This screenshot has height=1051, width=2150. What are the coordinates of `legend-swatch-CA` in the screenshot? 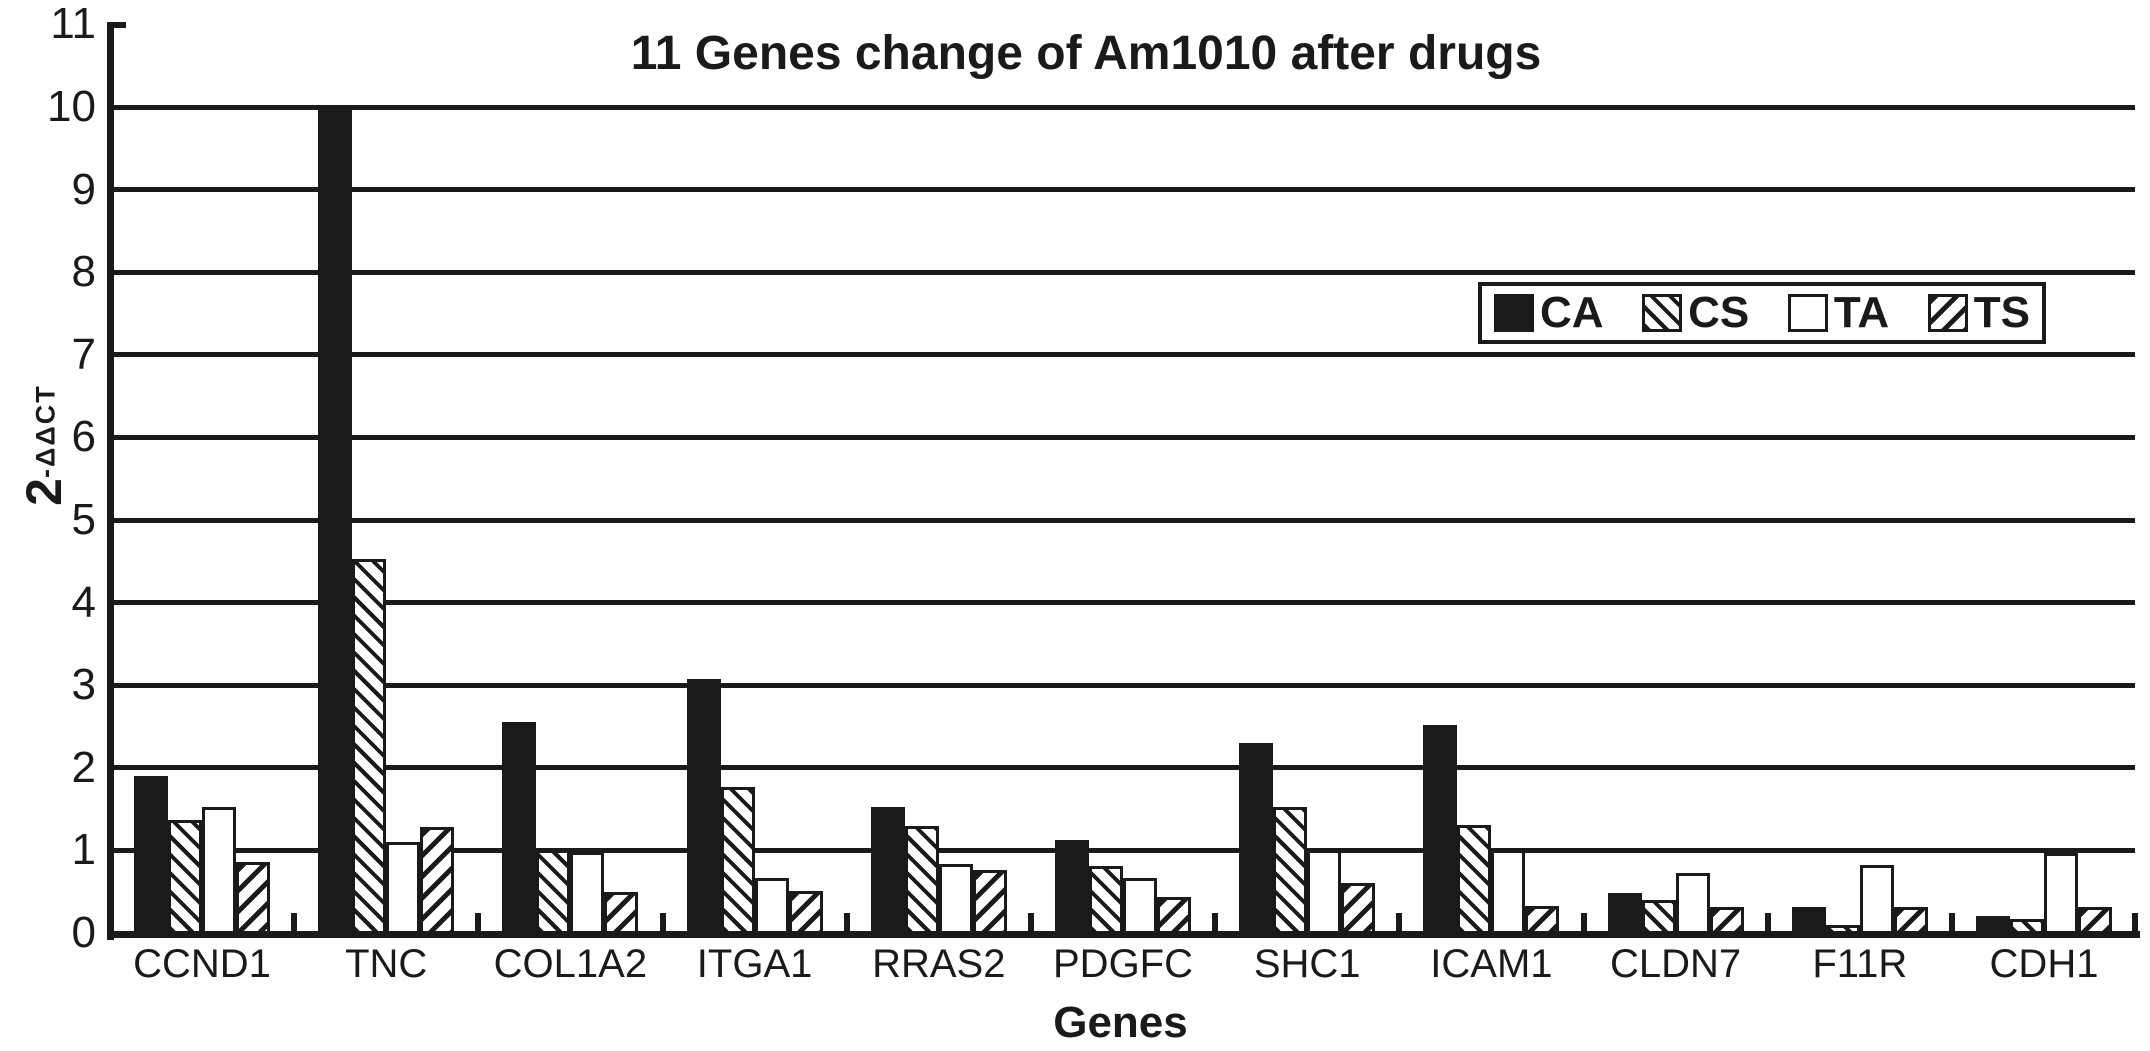 It's located at (1514, 313).